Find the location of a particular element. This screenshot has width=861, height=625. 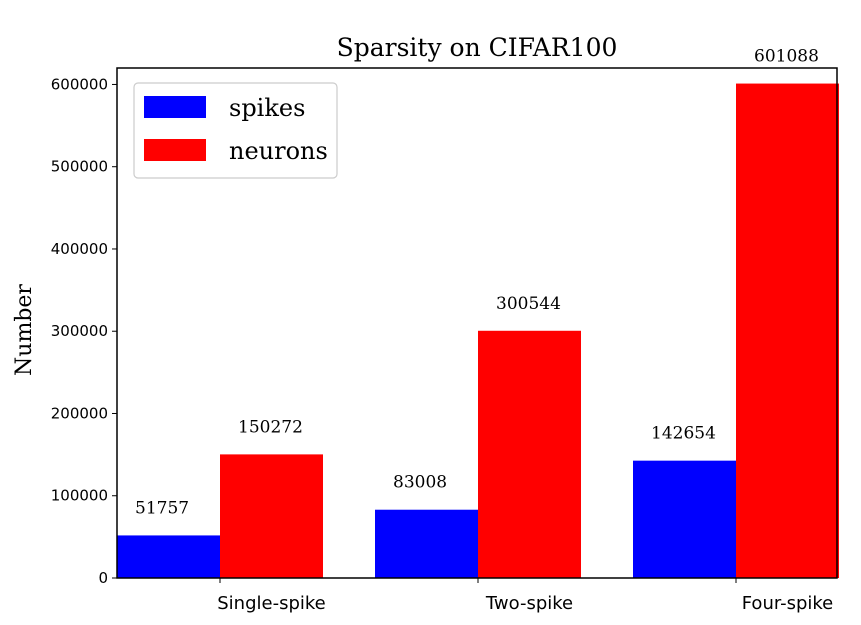

bar-neurons-two-spike is located at coordinates (529, 454).